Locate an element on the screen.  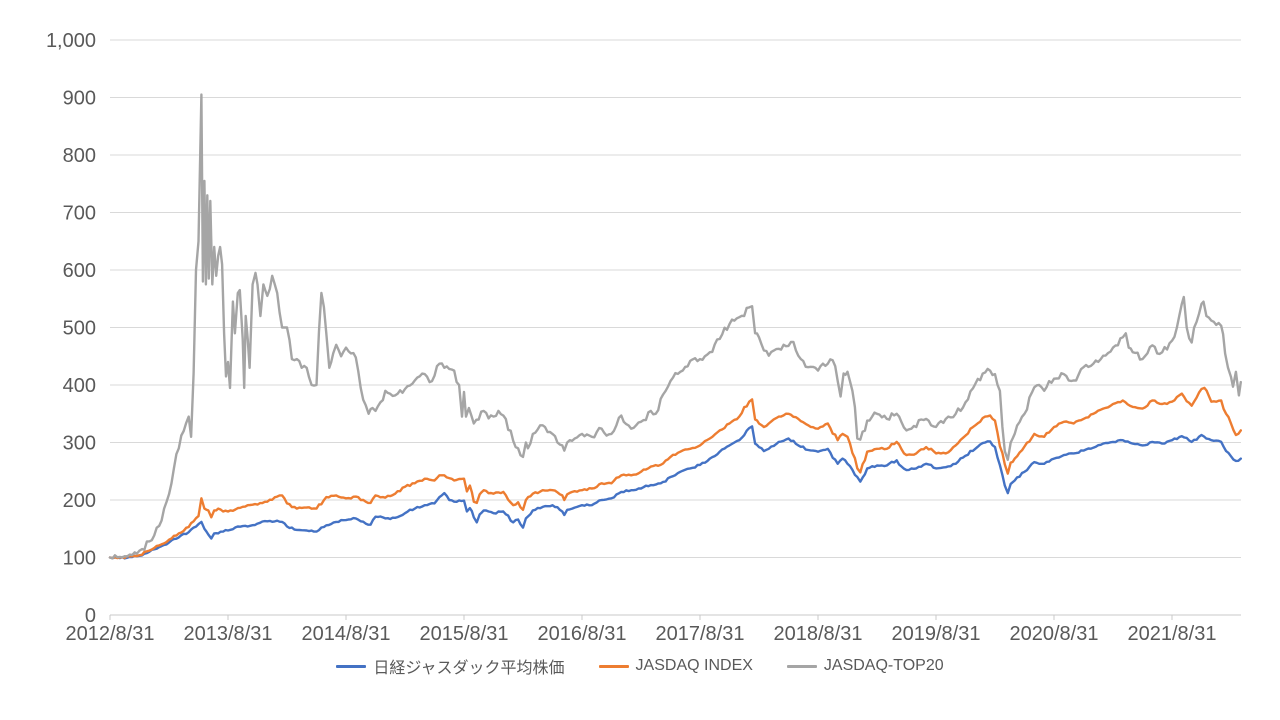
y-axis-label: 800 is located at coordinates (79, 156).